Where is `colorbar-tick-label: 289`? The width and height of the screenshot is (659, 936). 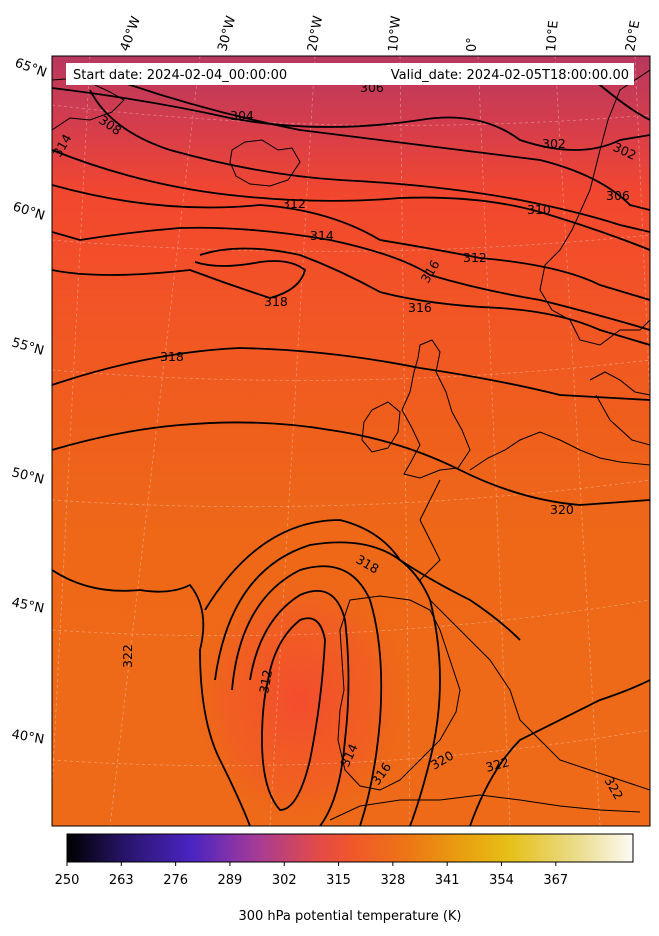 colorbar-tick-label: 289 is located at coordinates (230, 880).